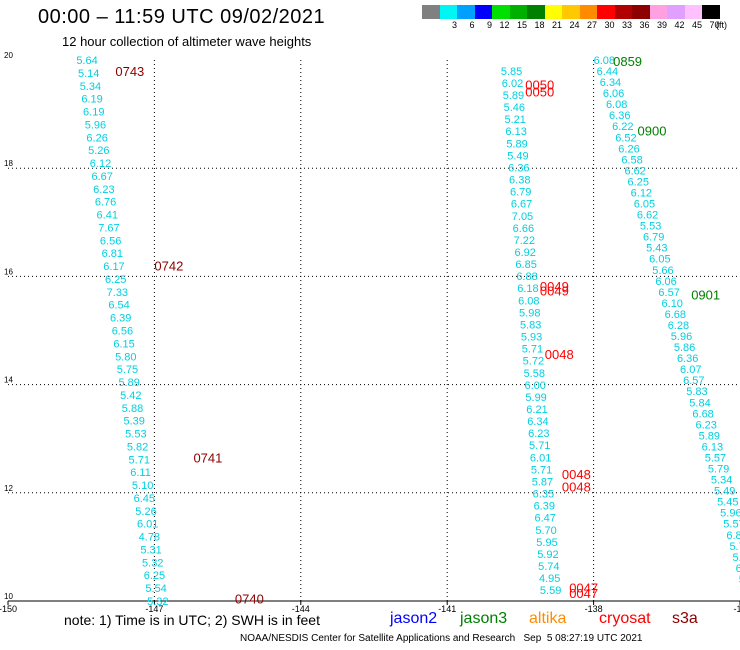 The height and width of the screenshot is (650, 740). Describe the element at coordinates (705, 425) in the screenshot. I see `wave-height-point-jason3: 6.23` at that location.